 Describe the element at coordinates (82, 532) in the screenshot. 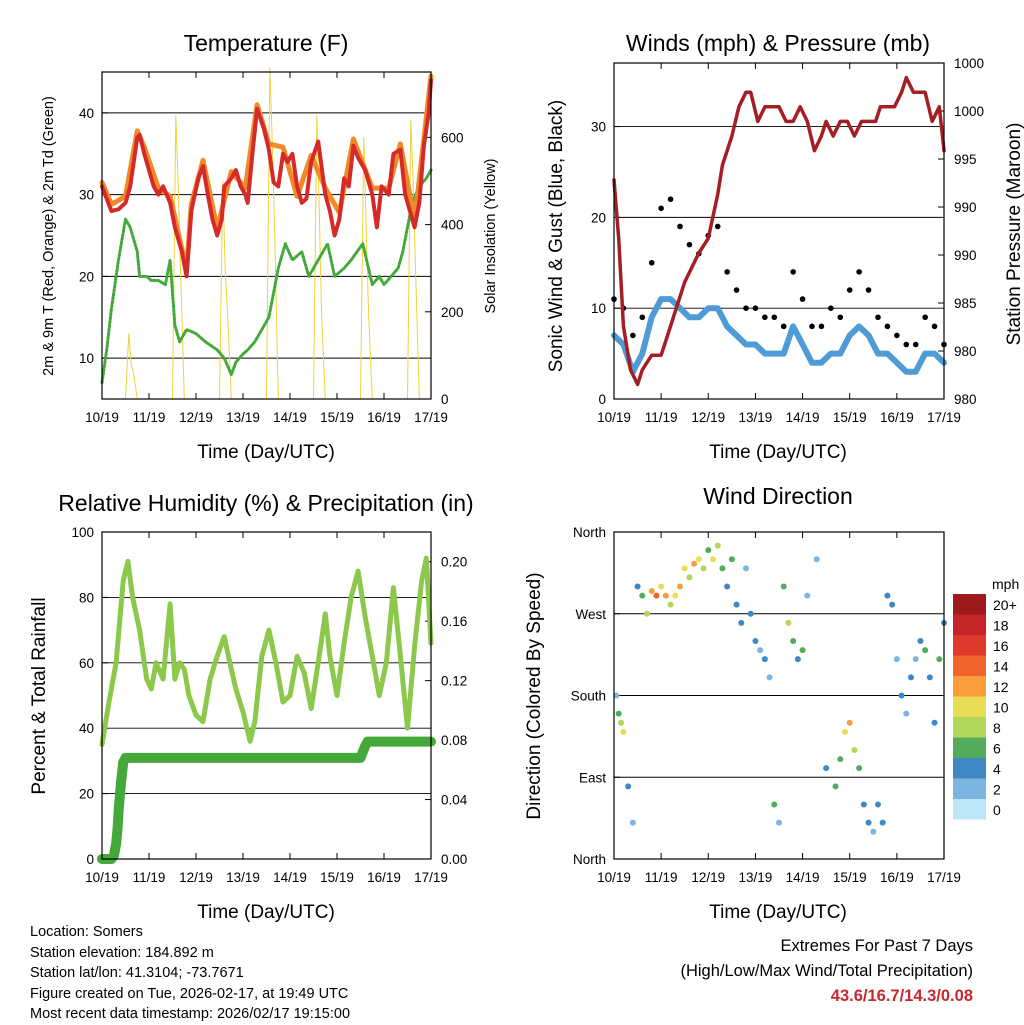

I see `y-tick-label: 100` at that location.